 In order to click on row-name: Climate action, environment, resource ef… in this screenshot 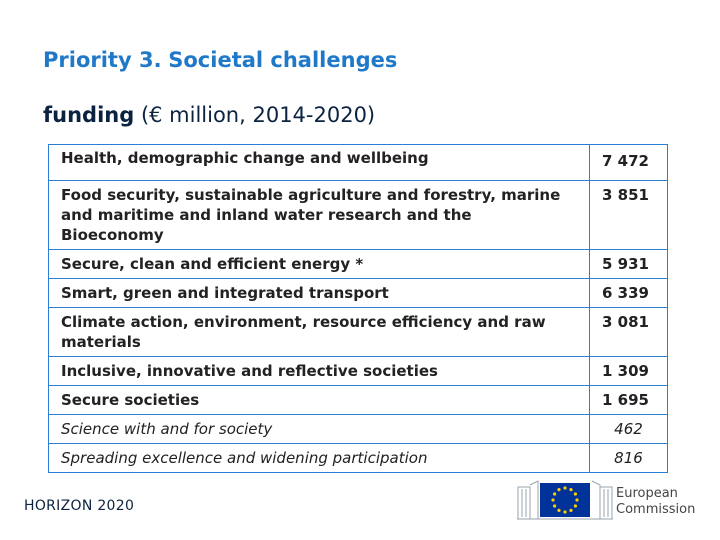, I will do `click(319, 332)`.